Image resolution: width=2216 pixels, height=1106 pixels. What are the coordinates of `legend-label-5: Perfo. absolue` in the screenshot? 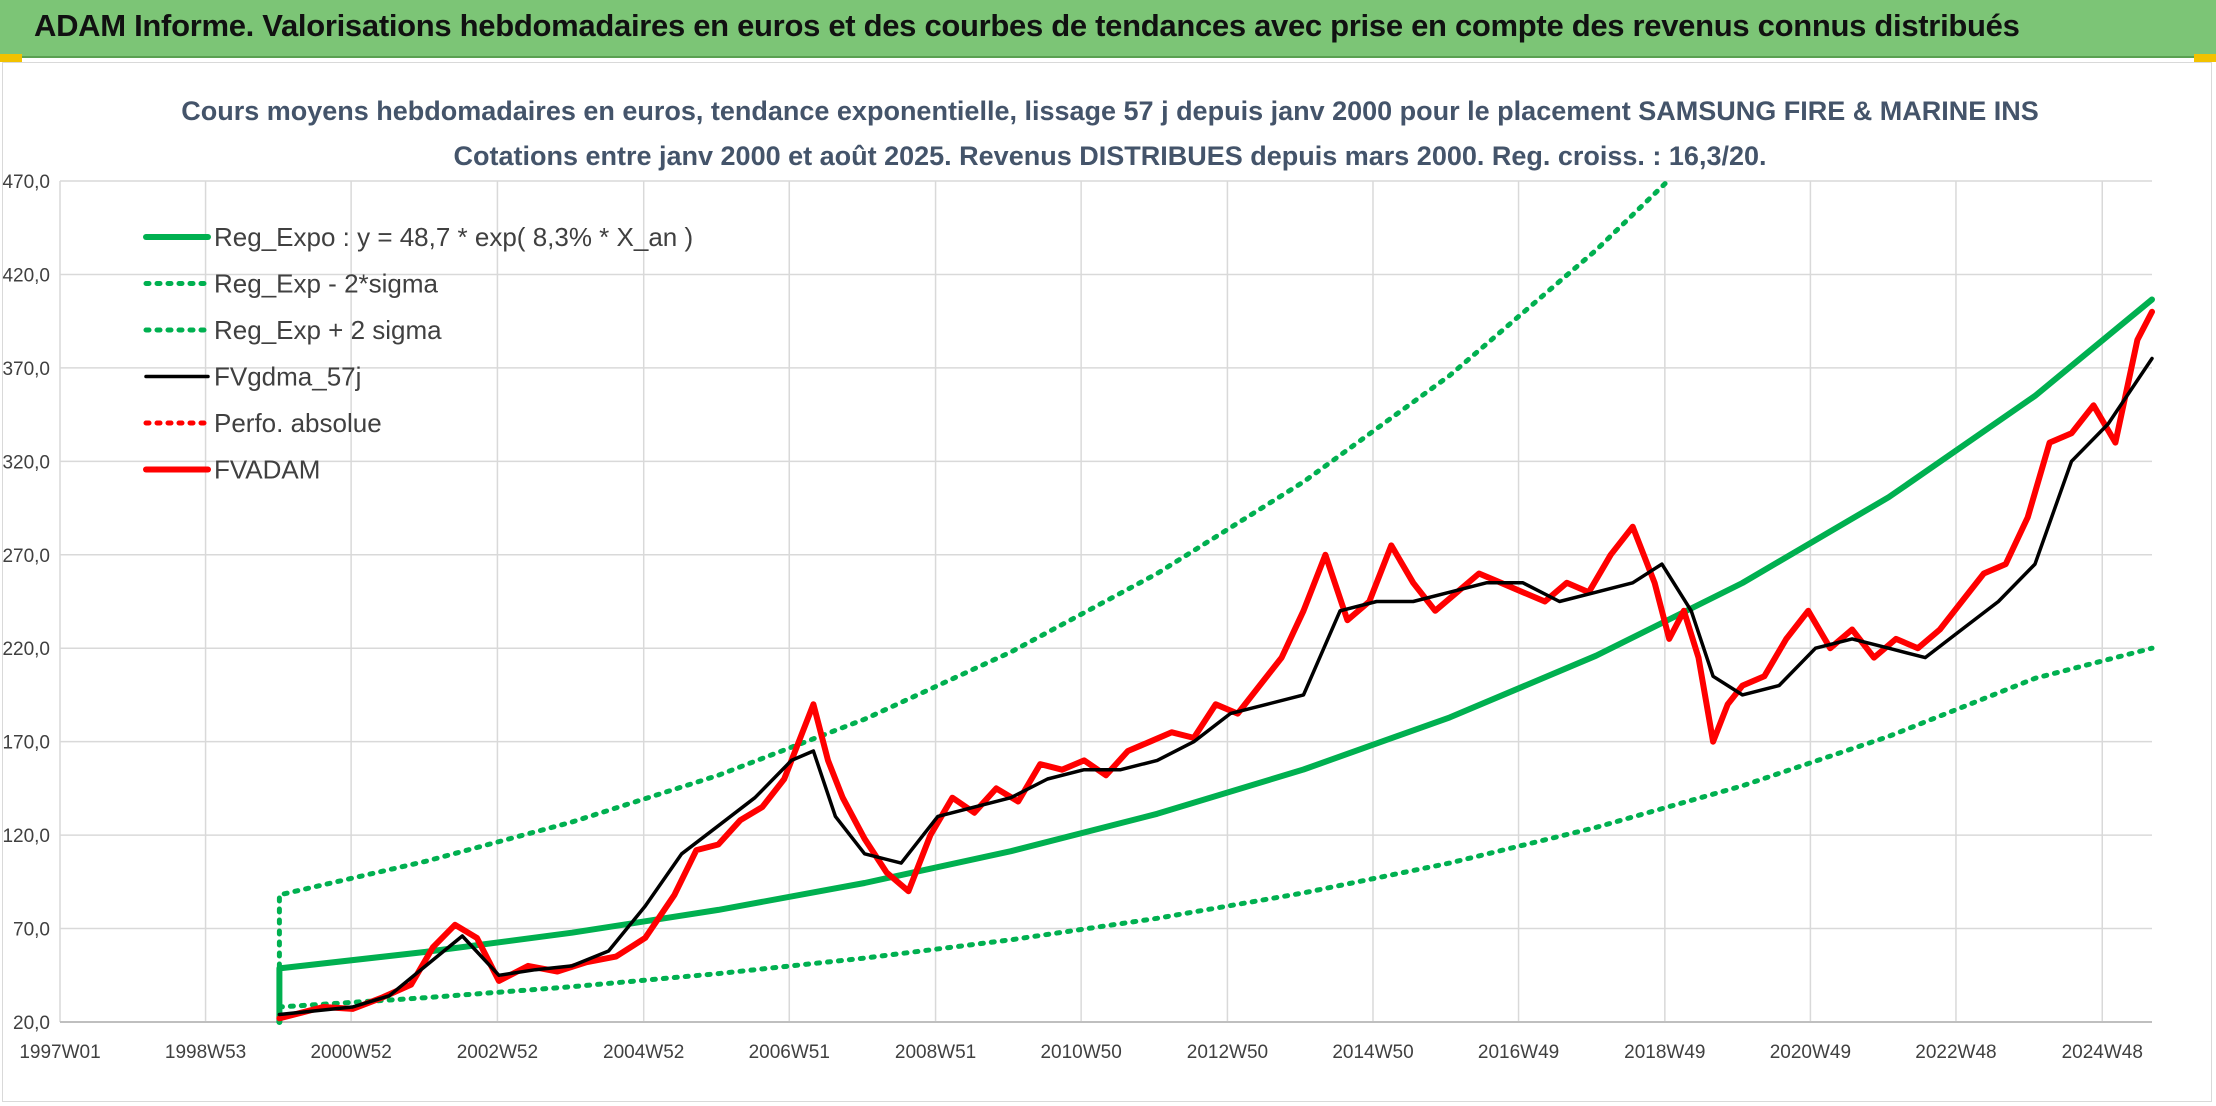 It's located at (298, 423).